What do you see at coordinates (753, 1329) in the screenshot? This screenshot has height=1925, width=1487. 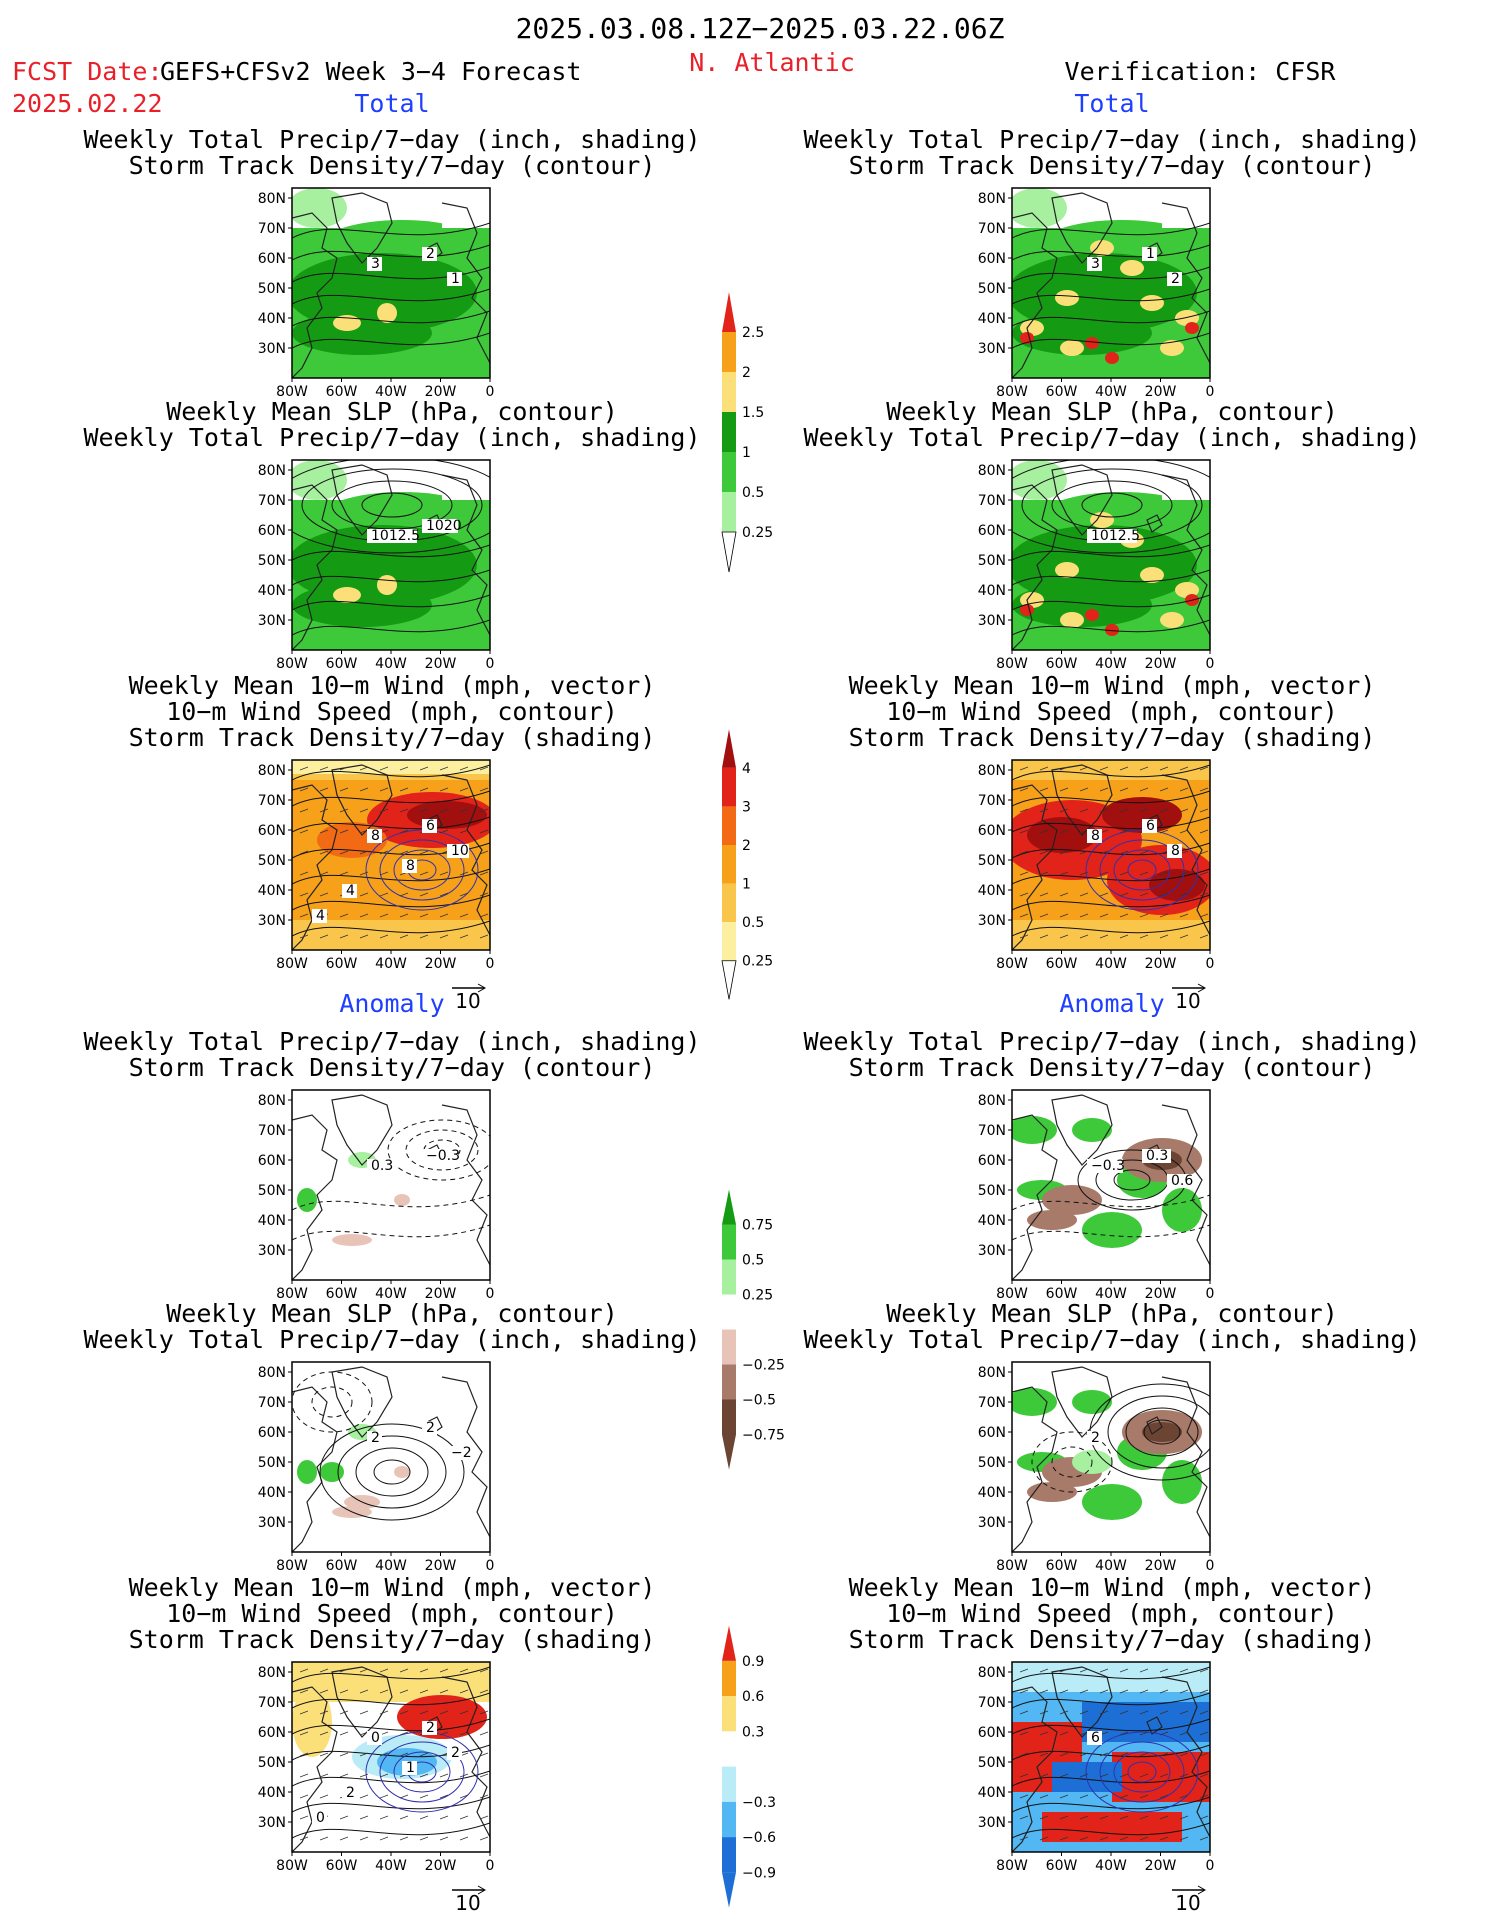 I see `colorbar-anom-precip: 0.75 0.5 0.25 −0.25 −0.5 −0.75` at bounding box center [753, 1329].